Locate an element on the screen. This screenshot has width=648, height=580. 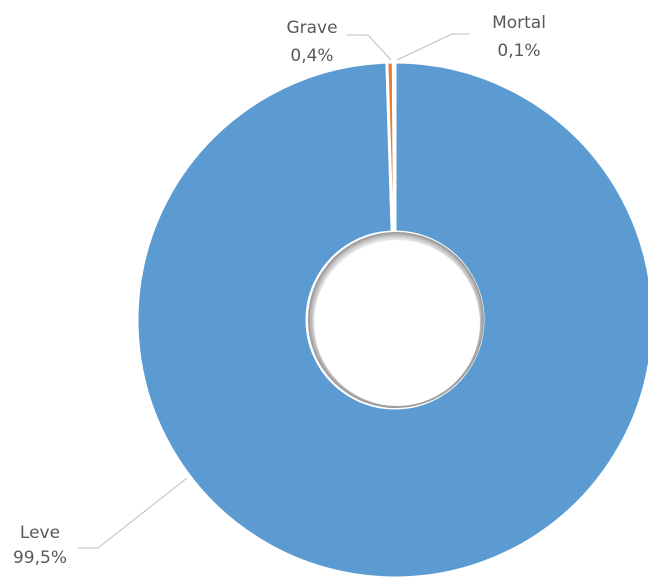
leader-line-grave is located at coordinates (369, 47).